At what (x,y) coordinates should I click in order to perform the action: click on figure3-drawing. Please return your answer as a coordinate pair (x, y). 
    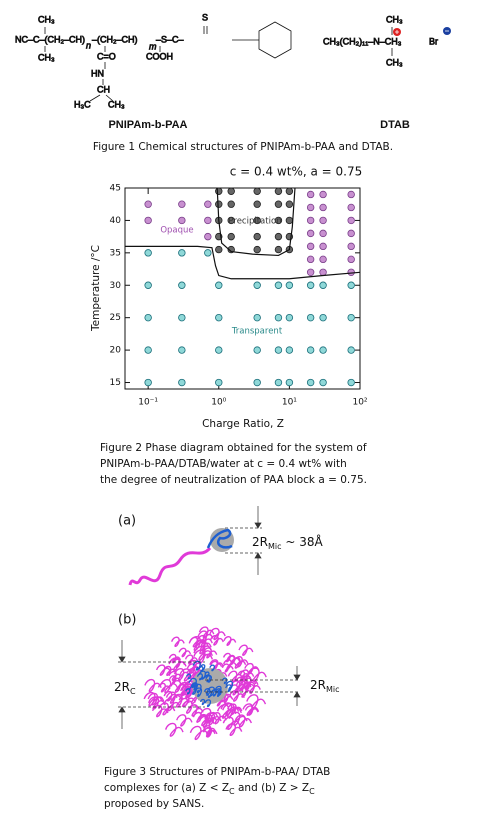
    Looking at the image, I should click on (209, 623).